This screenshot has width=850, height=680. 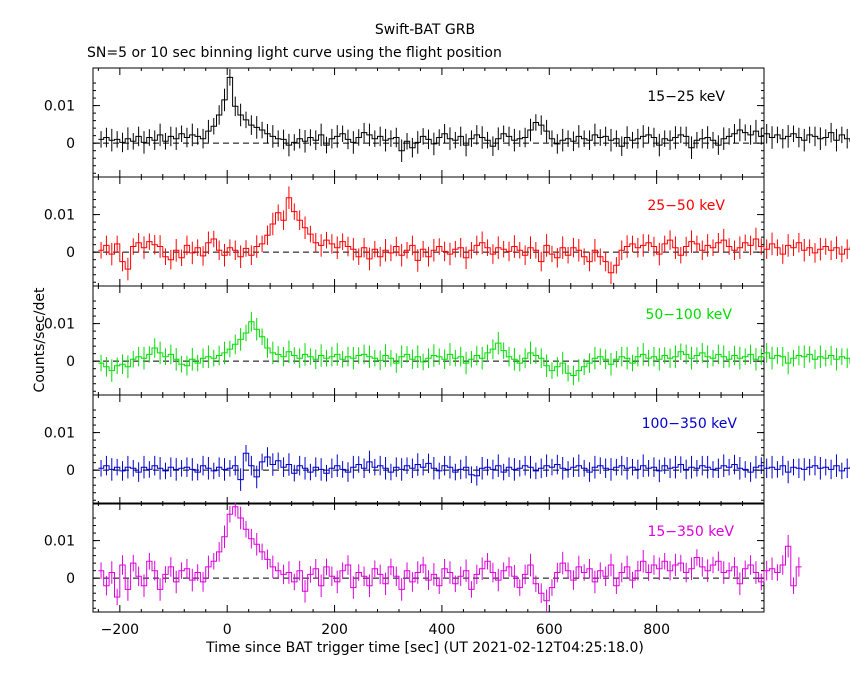 What do you see at coordinates (690, 424) in the screenshot?
I see `series-label: 100−350 keV` at bounding box center [690, 424].